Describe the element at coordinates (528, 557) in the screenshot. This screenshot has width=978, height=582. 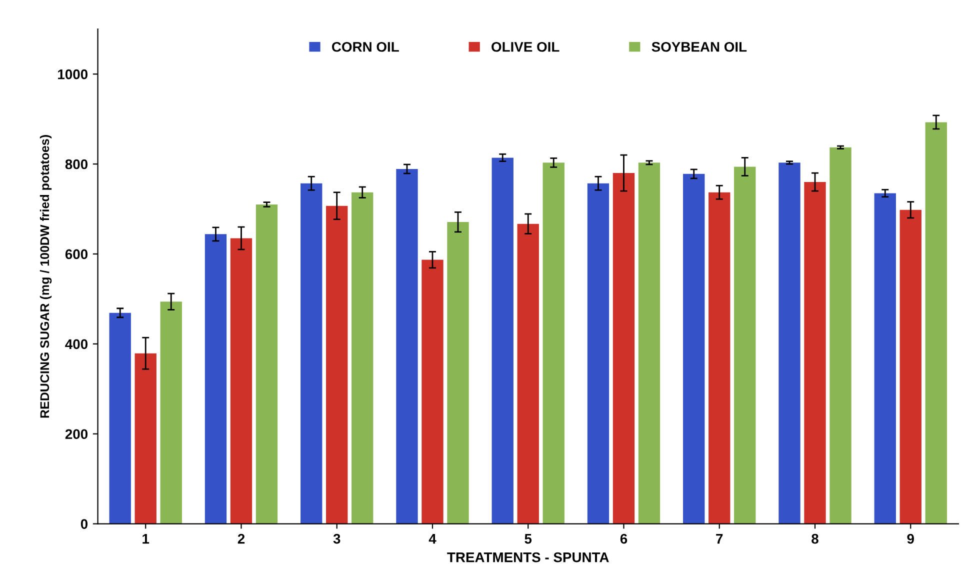
I see `x-axis-title: TREATMENTS - SPUNTA` at that location.